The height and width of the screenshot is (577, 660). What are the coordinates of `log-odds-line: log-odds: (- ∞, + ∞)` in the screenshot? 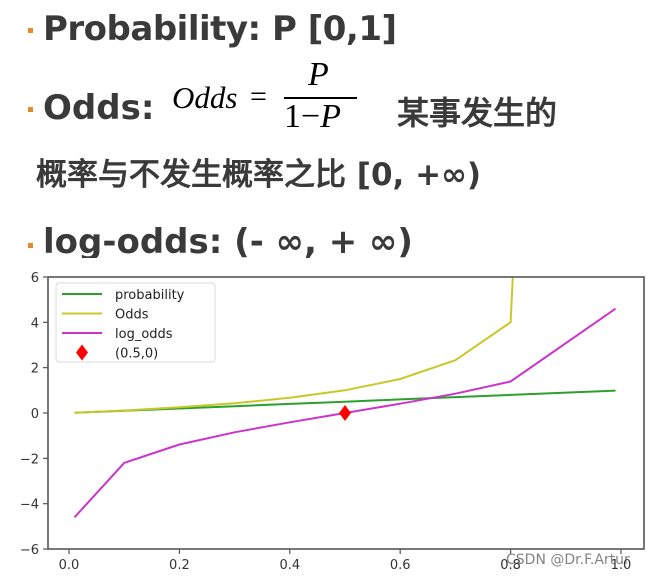 It's located at (228, 240).